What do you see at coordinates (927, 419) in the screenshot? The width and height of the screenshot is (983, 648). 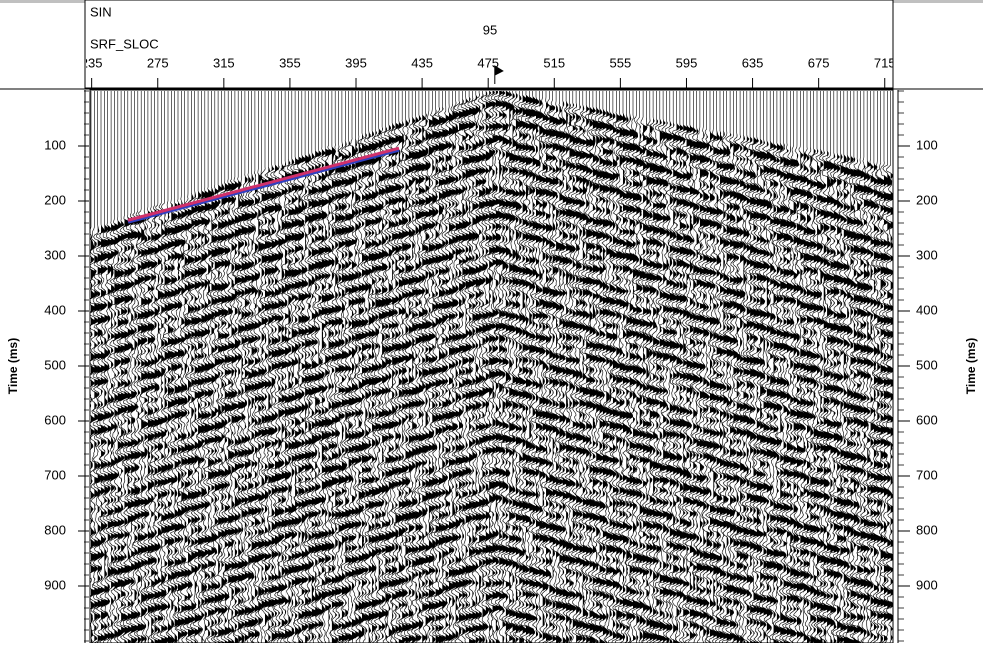 I see `y-tick-label-right: 600` at bounding box center [927, 419].